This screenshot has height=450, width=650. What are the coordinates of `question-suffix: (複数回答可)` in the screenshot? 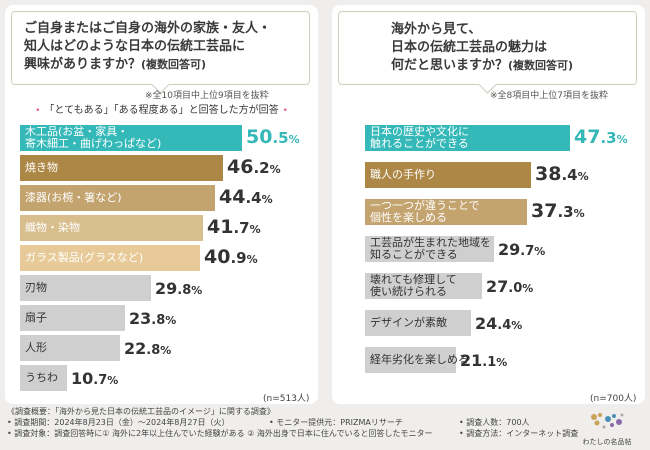 It's located at (541, 65).